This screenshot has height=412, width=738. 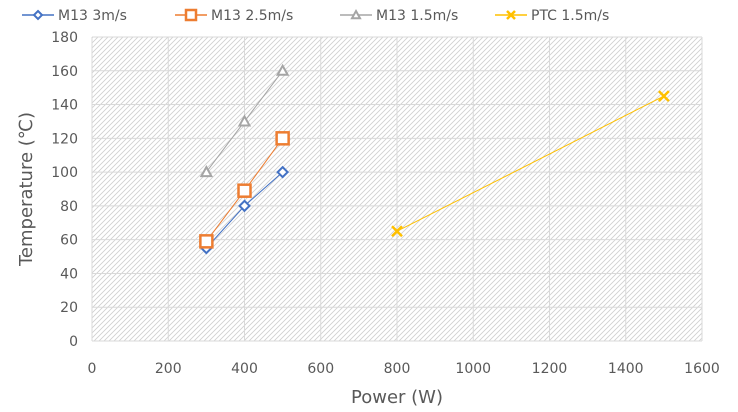 I want to click on legend-label: M13 1.5m/s, so click(x=417, y=16).